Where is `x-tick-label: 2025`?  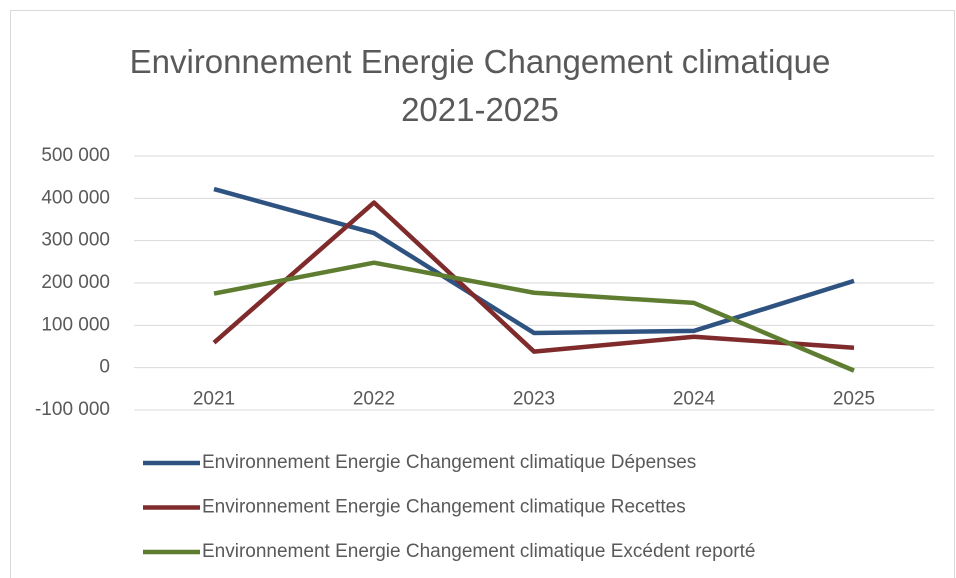 x-tick-label: 2025 is located at coordinates (854, 399).